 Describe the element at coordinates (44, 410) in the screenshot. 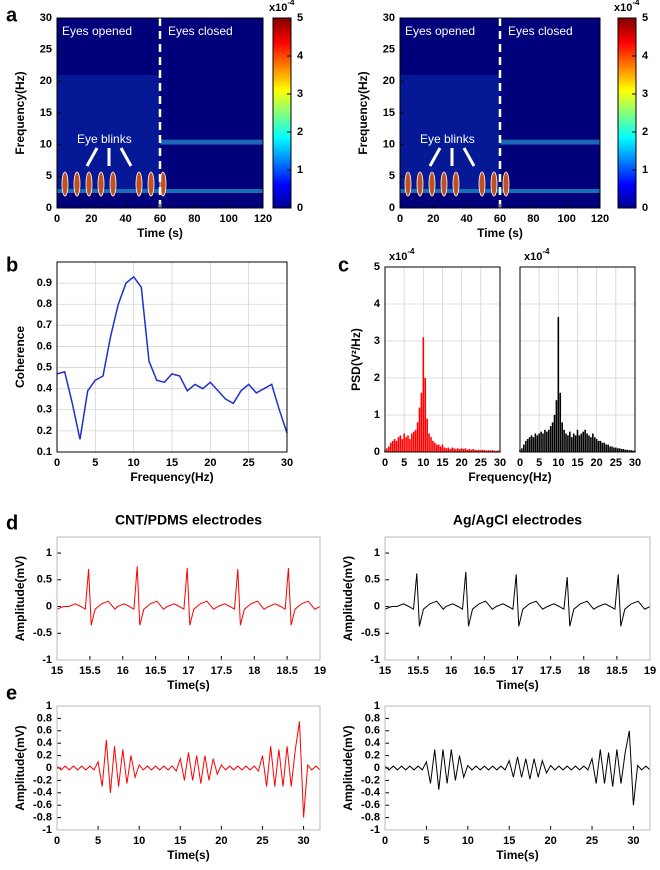

I see `y-tick-label: 0.3` at that location.